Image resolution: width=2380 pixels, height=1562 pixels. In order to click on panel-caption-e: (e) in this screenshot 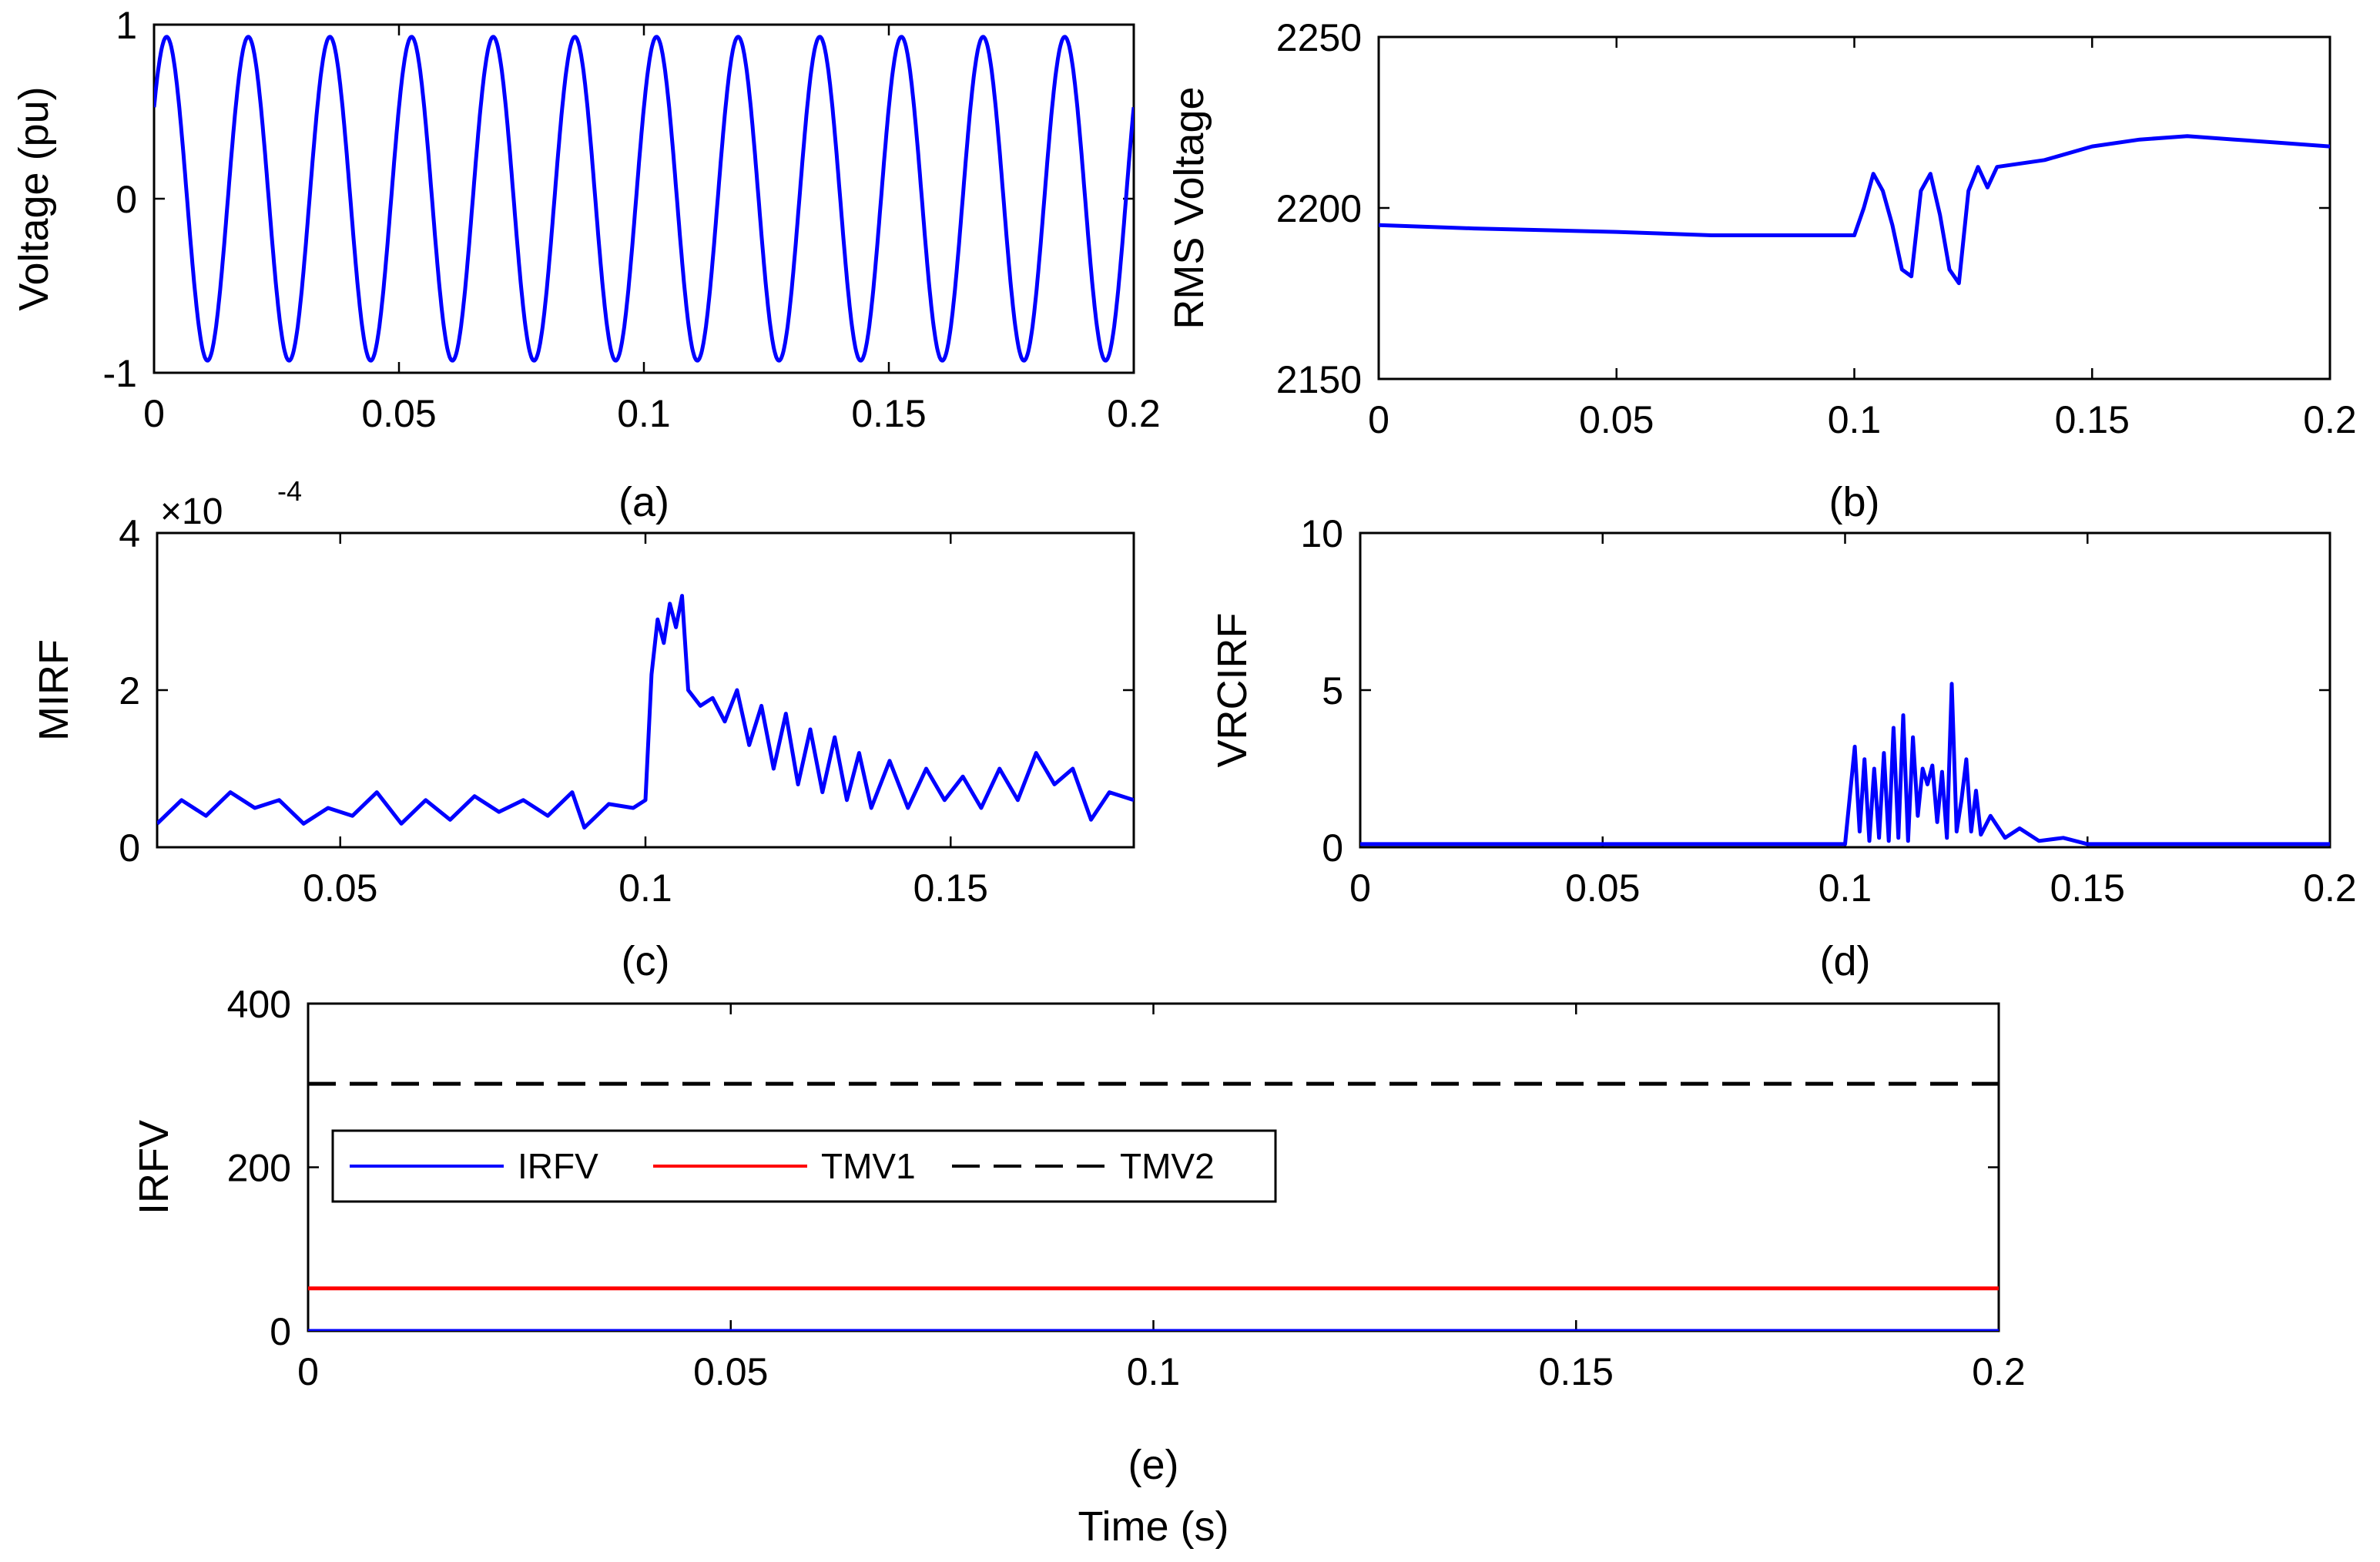, I will do `click(1153, 1465)`.